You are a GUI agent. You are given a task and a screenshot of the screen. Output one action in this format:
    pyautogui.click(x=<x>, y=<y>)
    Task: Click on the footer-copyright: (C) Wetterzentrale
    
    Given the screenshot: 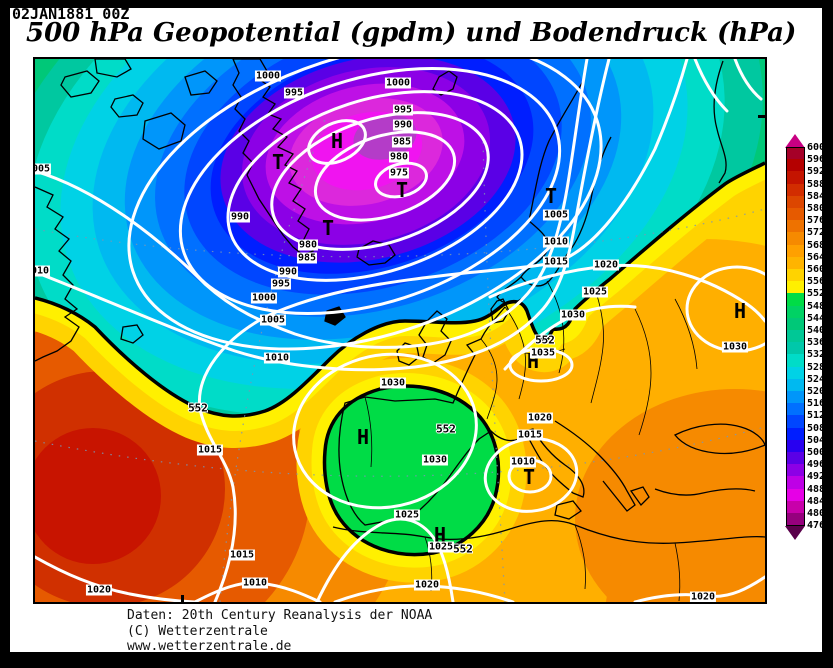 What is the action you would take?
    pyautogui.click(x=197, y=631)
    